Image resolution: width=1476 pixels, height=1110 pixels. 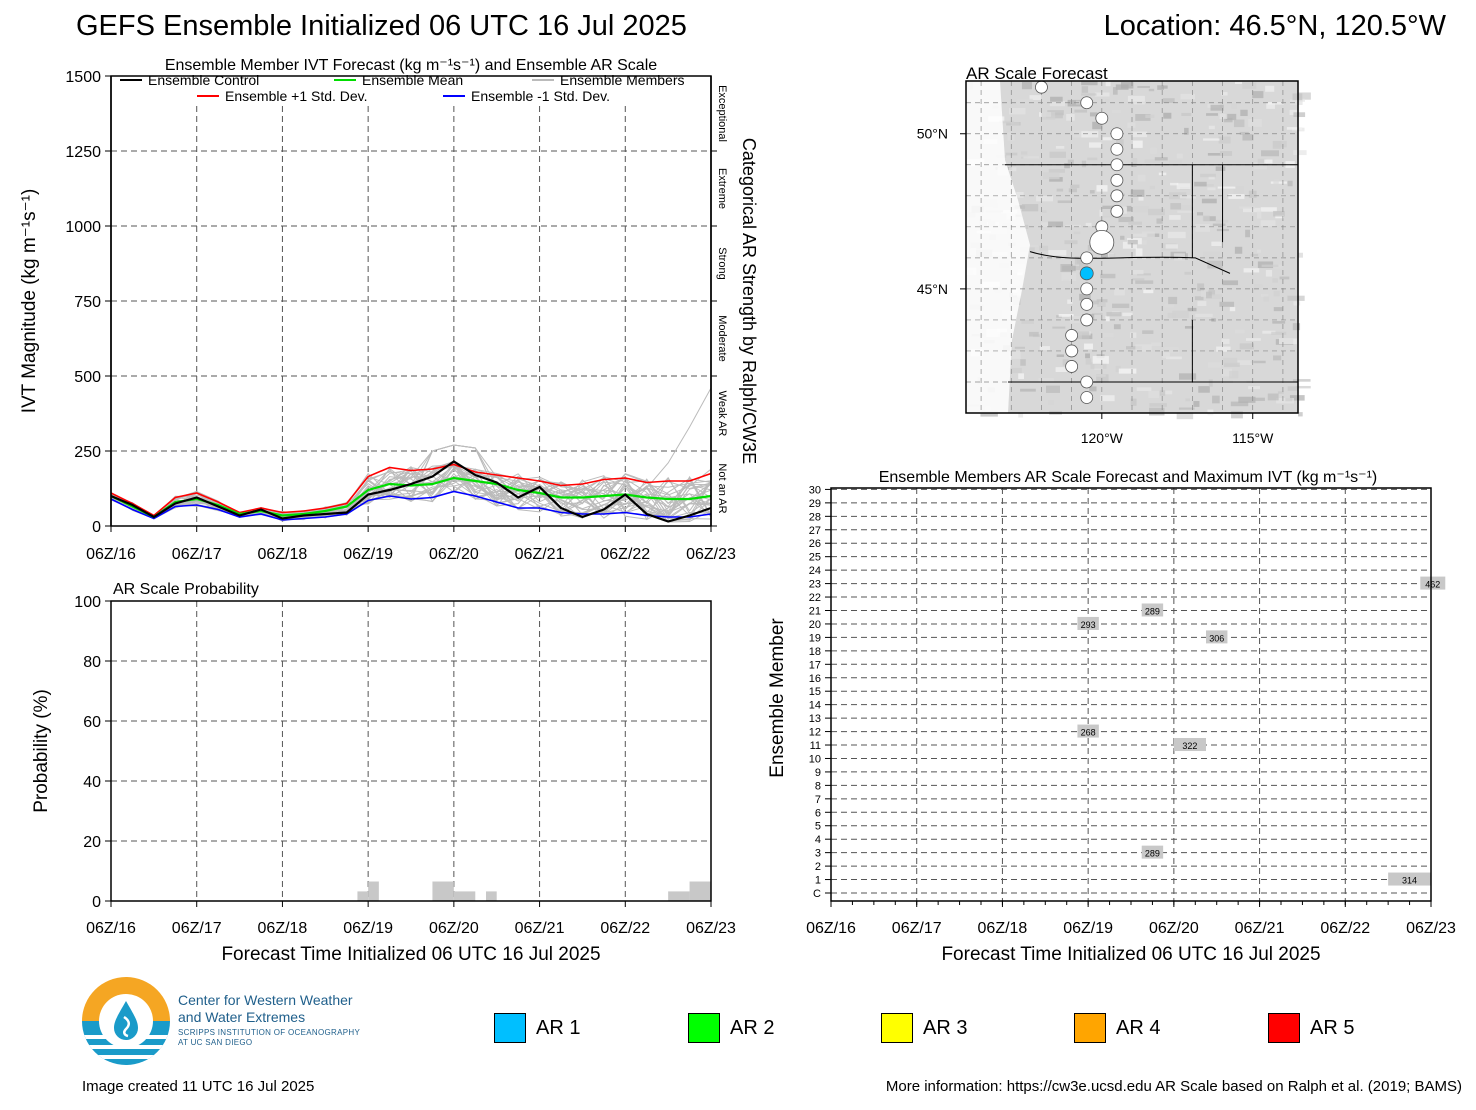 What do you see at coordinates (83, 227) in the screenshot?
I see `ivt-ytick-label: 1000` at bounding box center [83, 227].